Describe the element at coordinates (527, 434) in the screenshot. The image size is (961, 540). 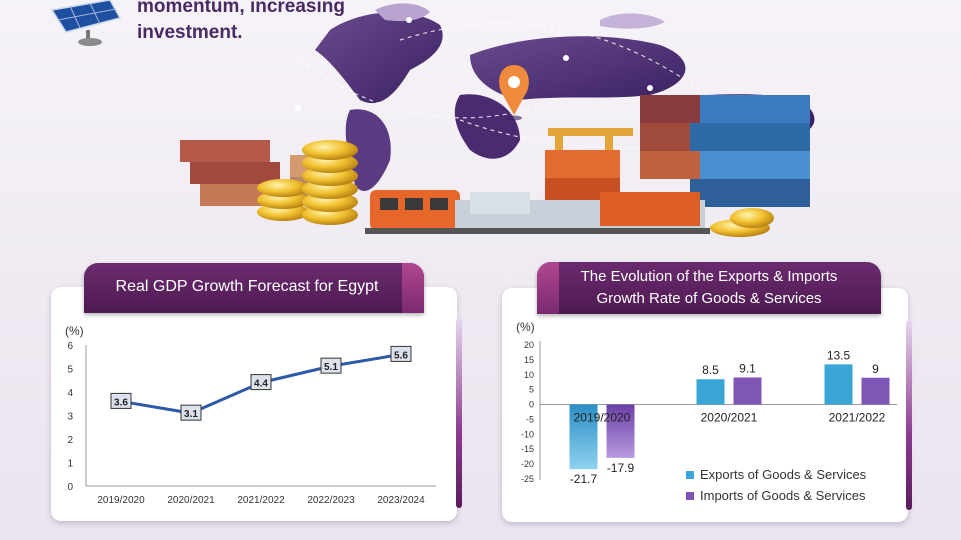
I see `trade-y-tick-label: -10` at that location.